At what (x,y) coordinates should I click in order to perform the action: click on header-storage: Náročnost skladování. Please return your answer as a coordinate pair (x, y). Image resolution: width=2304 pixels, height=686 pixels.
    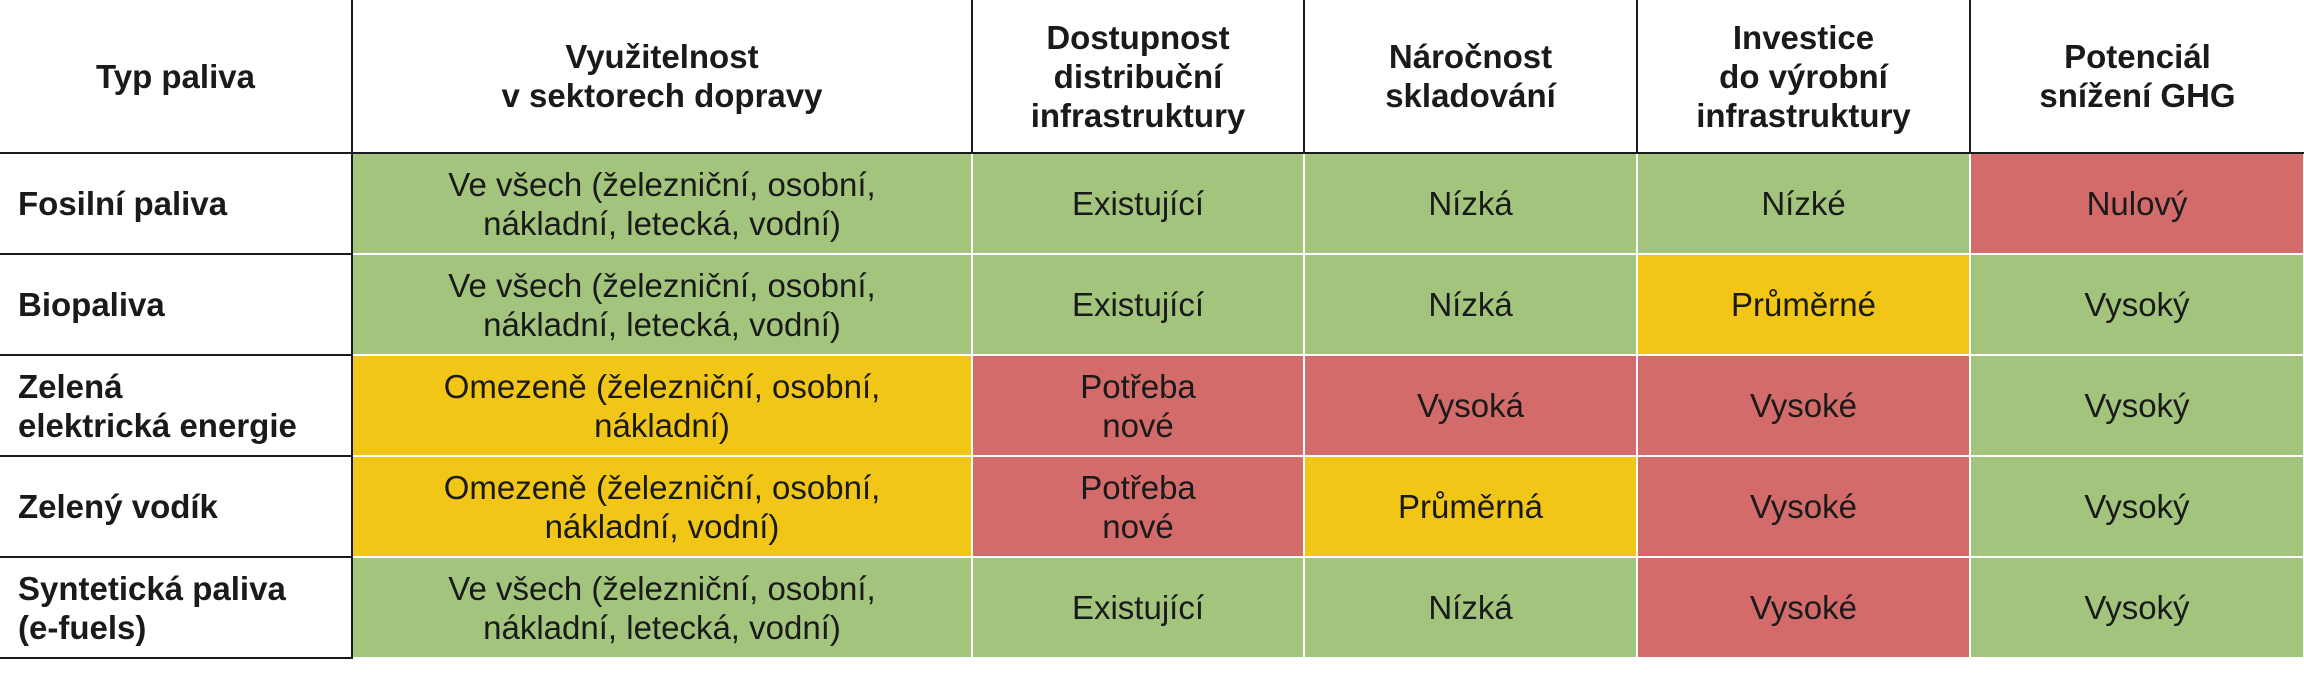
    Looking at the image, I should click on (1470, 77).